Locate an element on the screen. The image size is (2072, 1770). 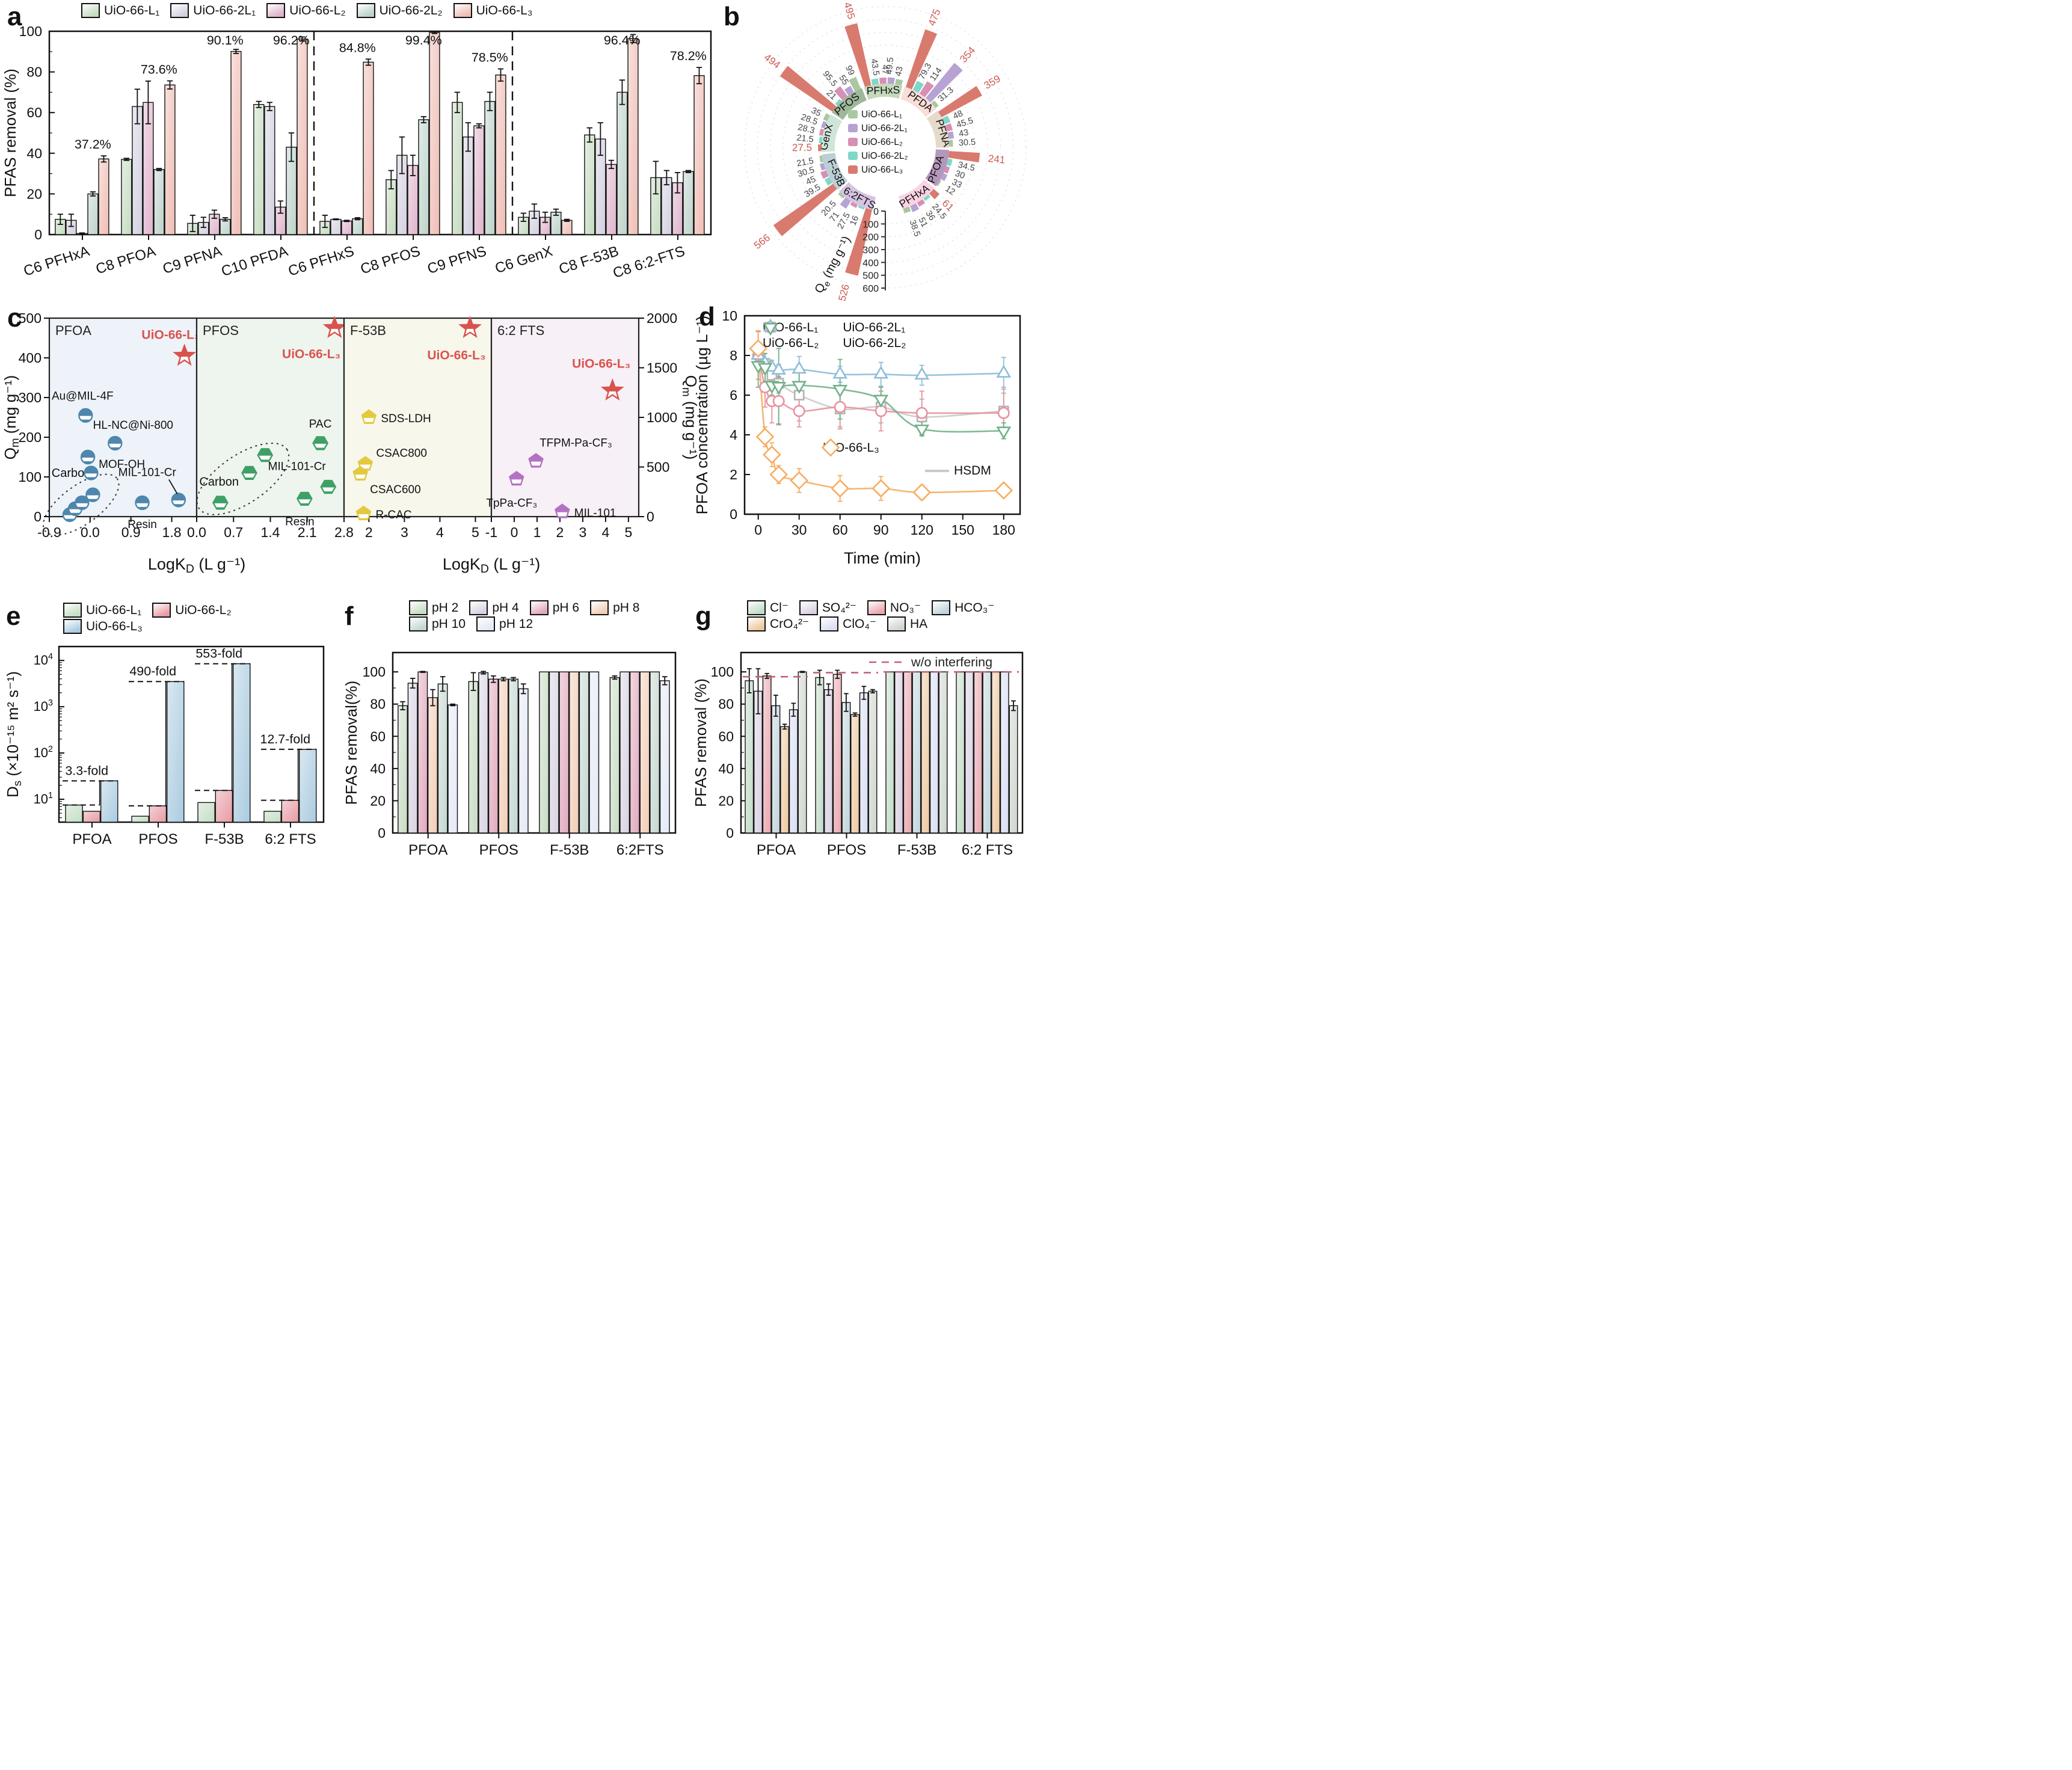
svg-text: 359 is located at coordinates (993, 82).